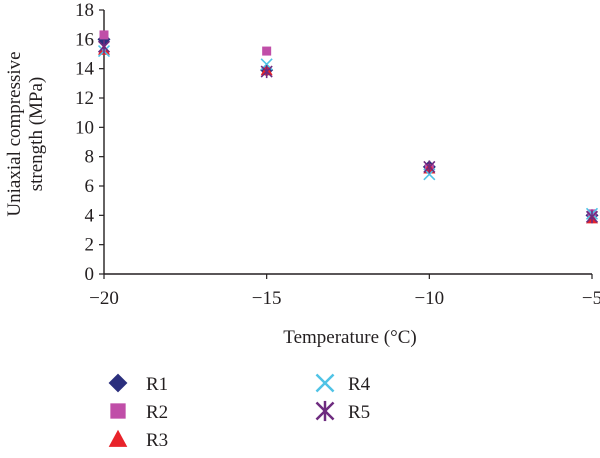 The width and height of the screenshot is (600, 458). Describe the element at coordinates (344, 291) in the screenshot. I see `x-axis-ticks: −20 −15 −10 −5` at that location.